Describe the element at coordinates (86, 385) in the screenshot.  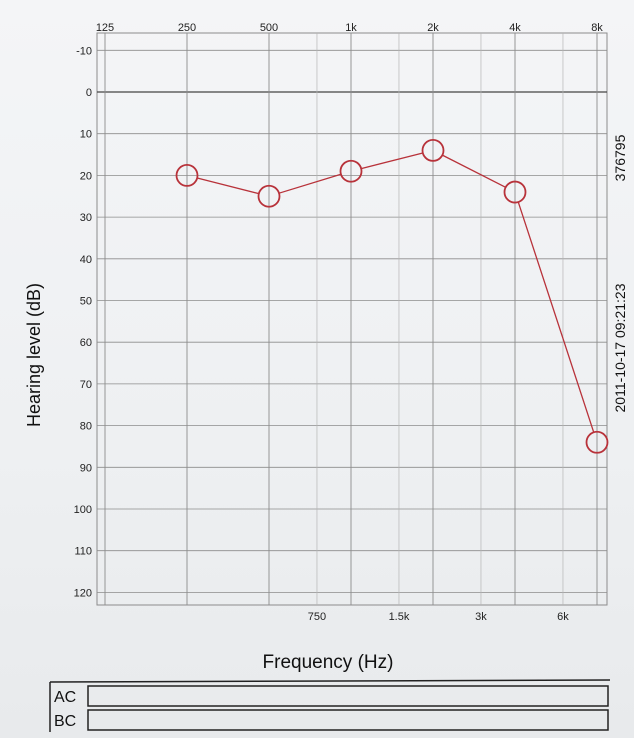
I see `y-tick-label: 70` at that location.